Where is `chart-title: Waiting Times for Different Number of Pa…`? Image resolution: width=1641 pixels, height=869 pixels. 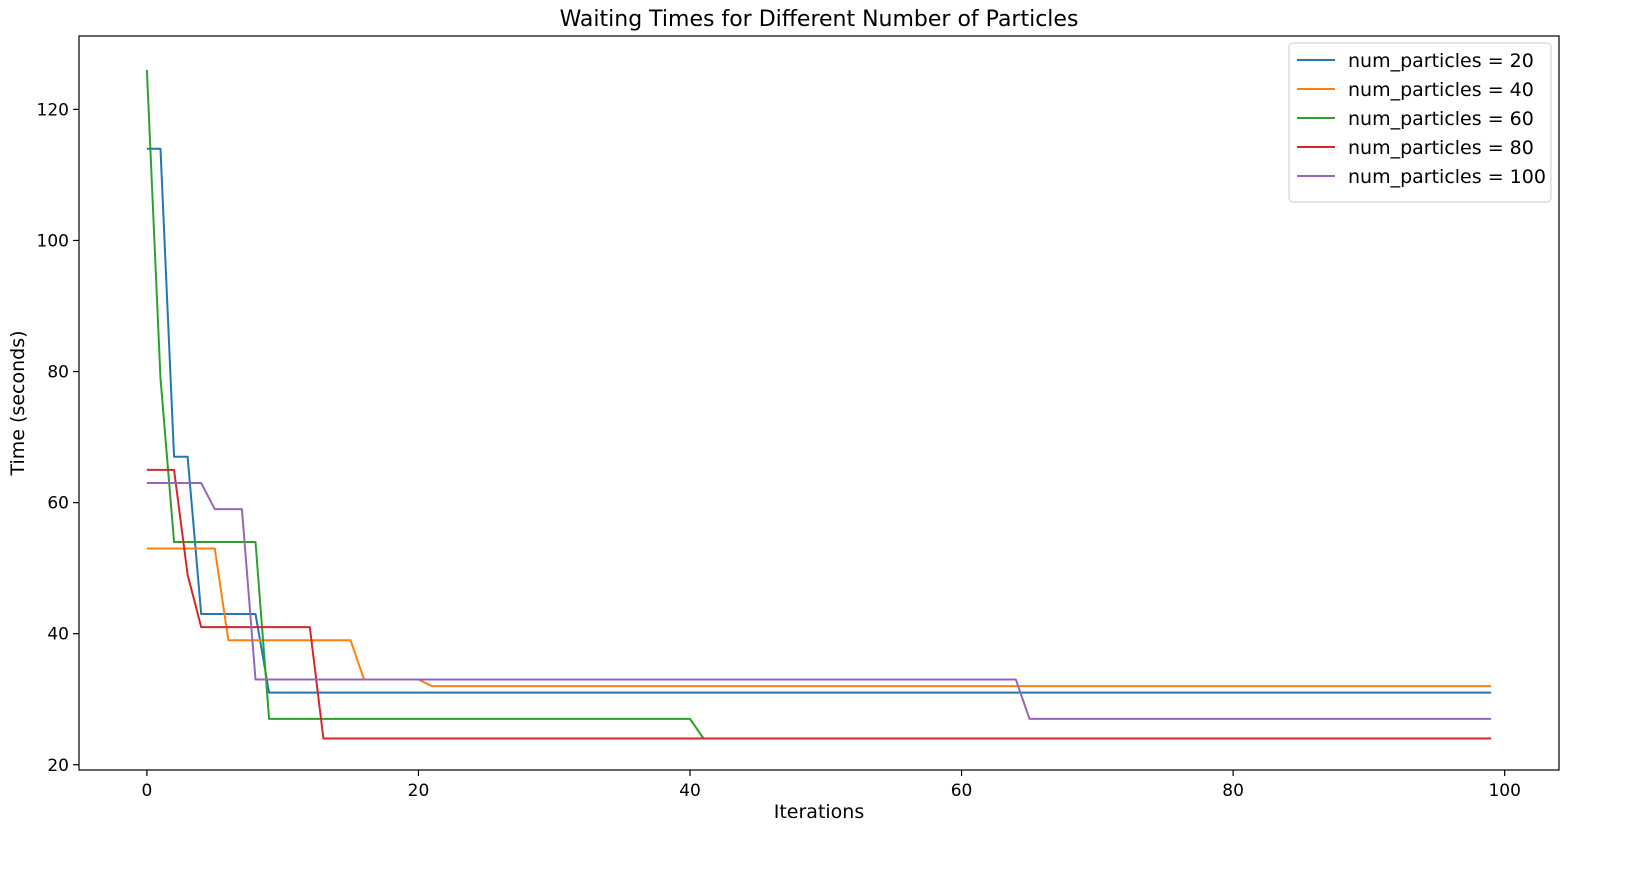 chart-title: Waiting Times for Different Number of Pa… is located at coordinates (819, 19).